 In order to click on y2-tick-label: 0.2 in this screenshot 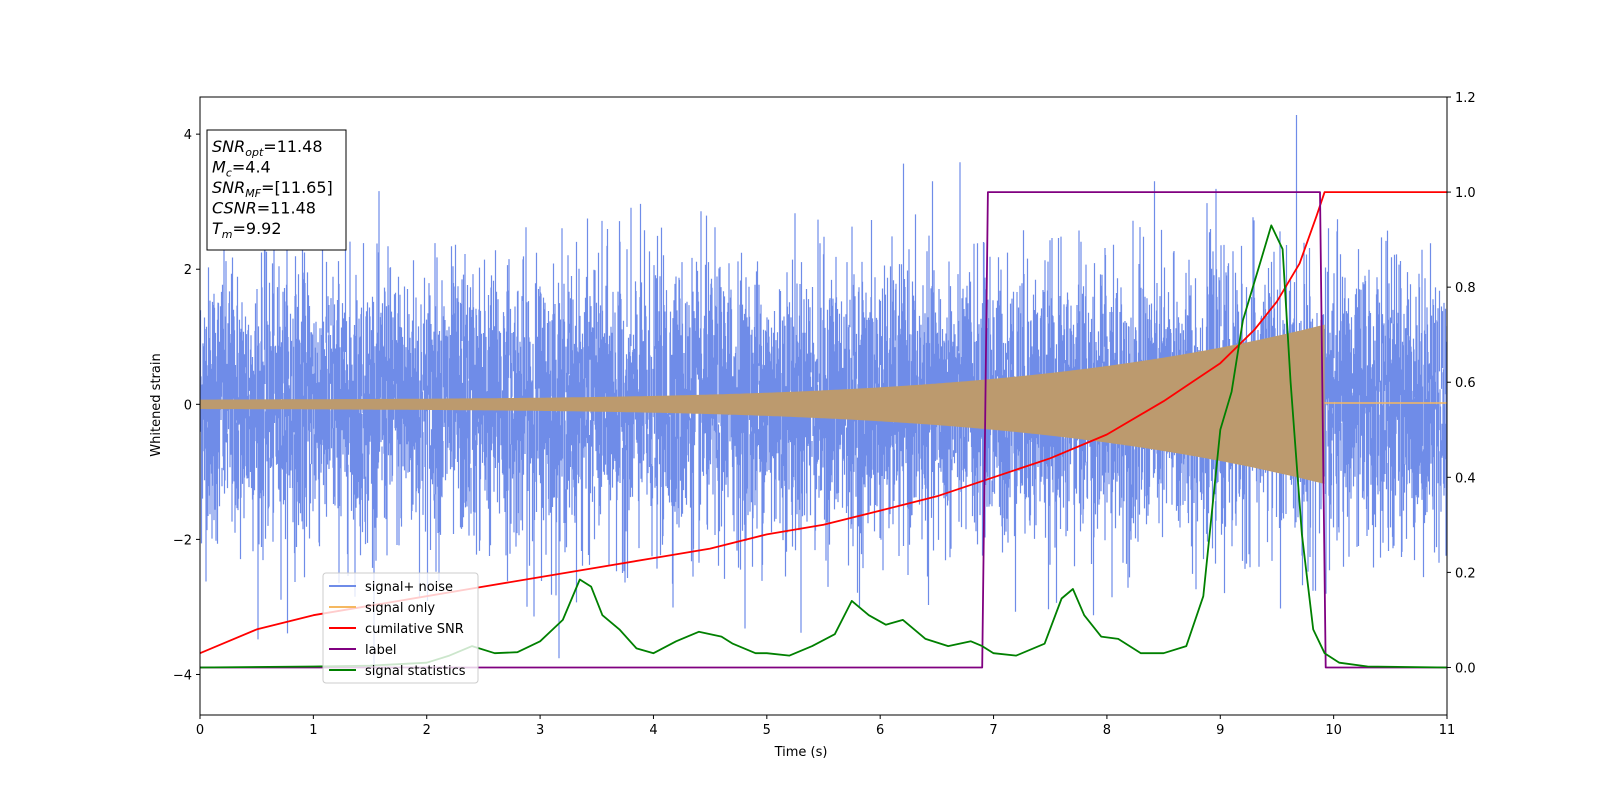, I will do `click(1465, 573)`.